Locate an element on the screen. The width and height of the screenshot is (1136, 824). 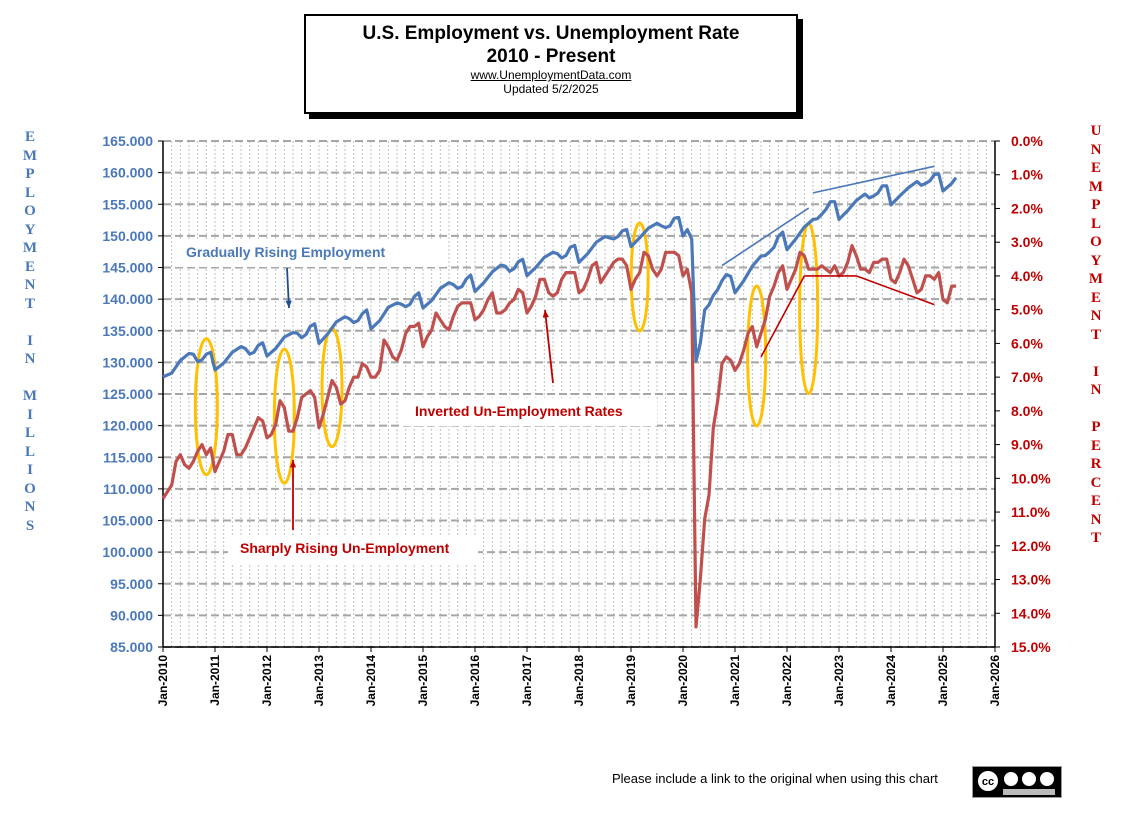
x-tick-label: Jan-2014 is located at coordinates (371, 681).